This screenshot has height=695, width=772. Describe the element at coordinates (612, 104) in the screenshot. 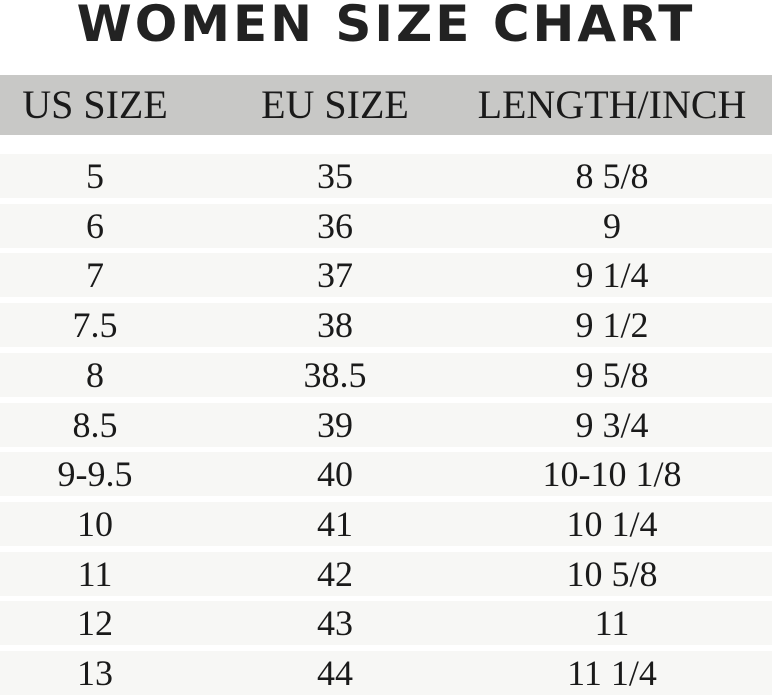

I see `header-length-inch: LENGTH/INCH` at that location.